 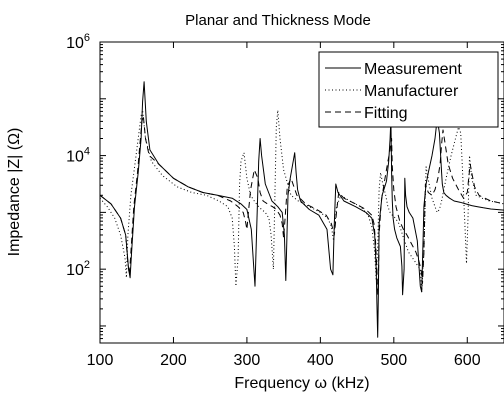 I want to click on x-axis-label: Frequency ω (kHz), so click(x=301, y=383).